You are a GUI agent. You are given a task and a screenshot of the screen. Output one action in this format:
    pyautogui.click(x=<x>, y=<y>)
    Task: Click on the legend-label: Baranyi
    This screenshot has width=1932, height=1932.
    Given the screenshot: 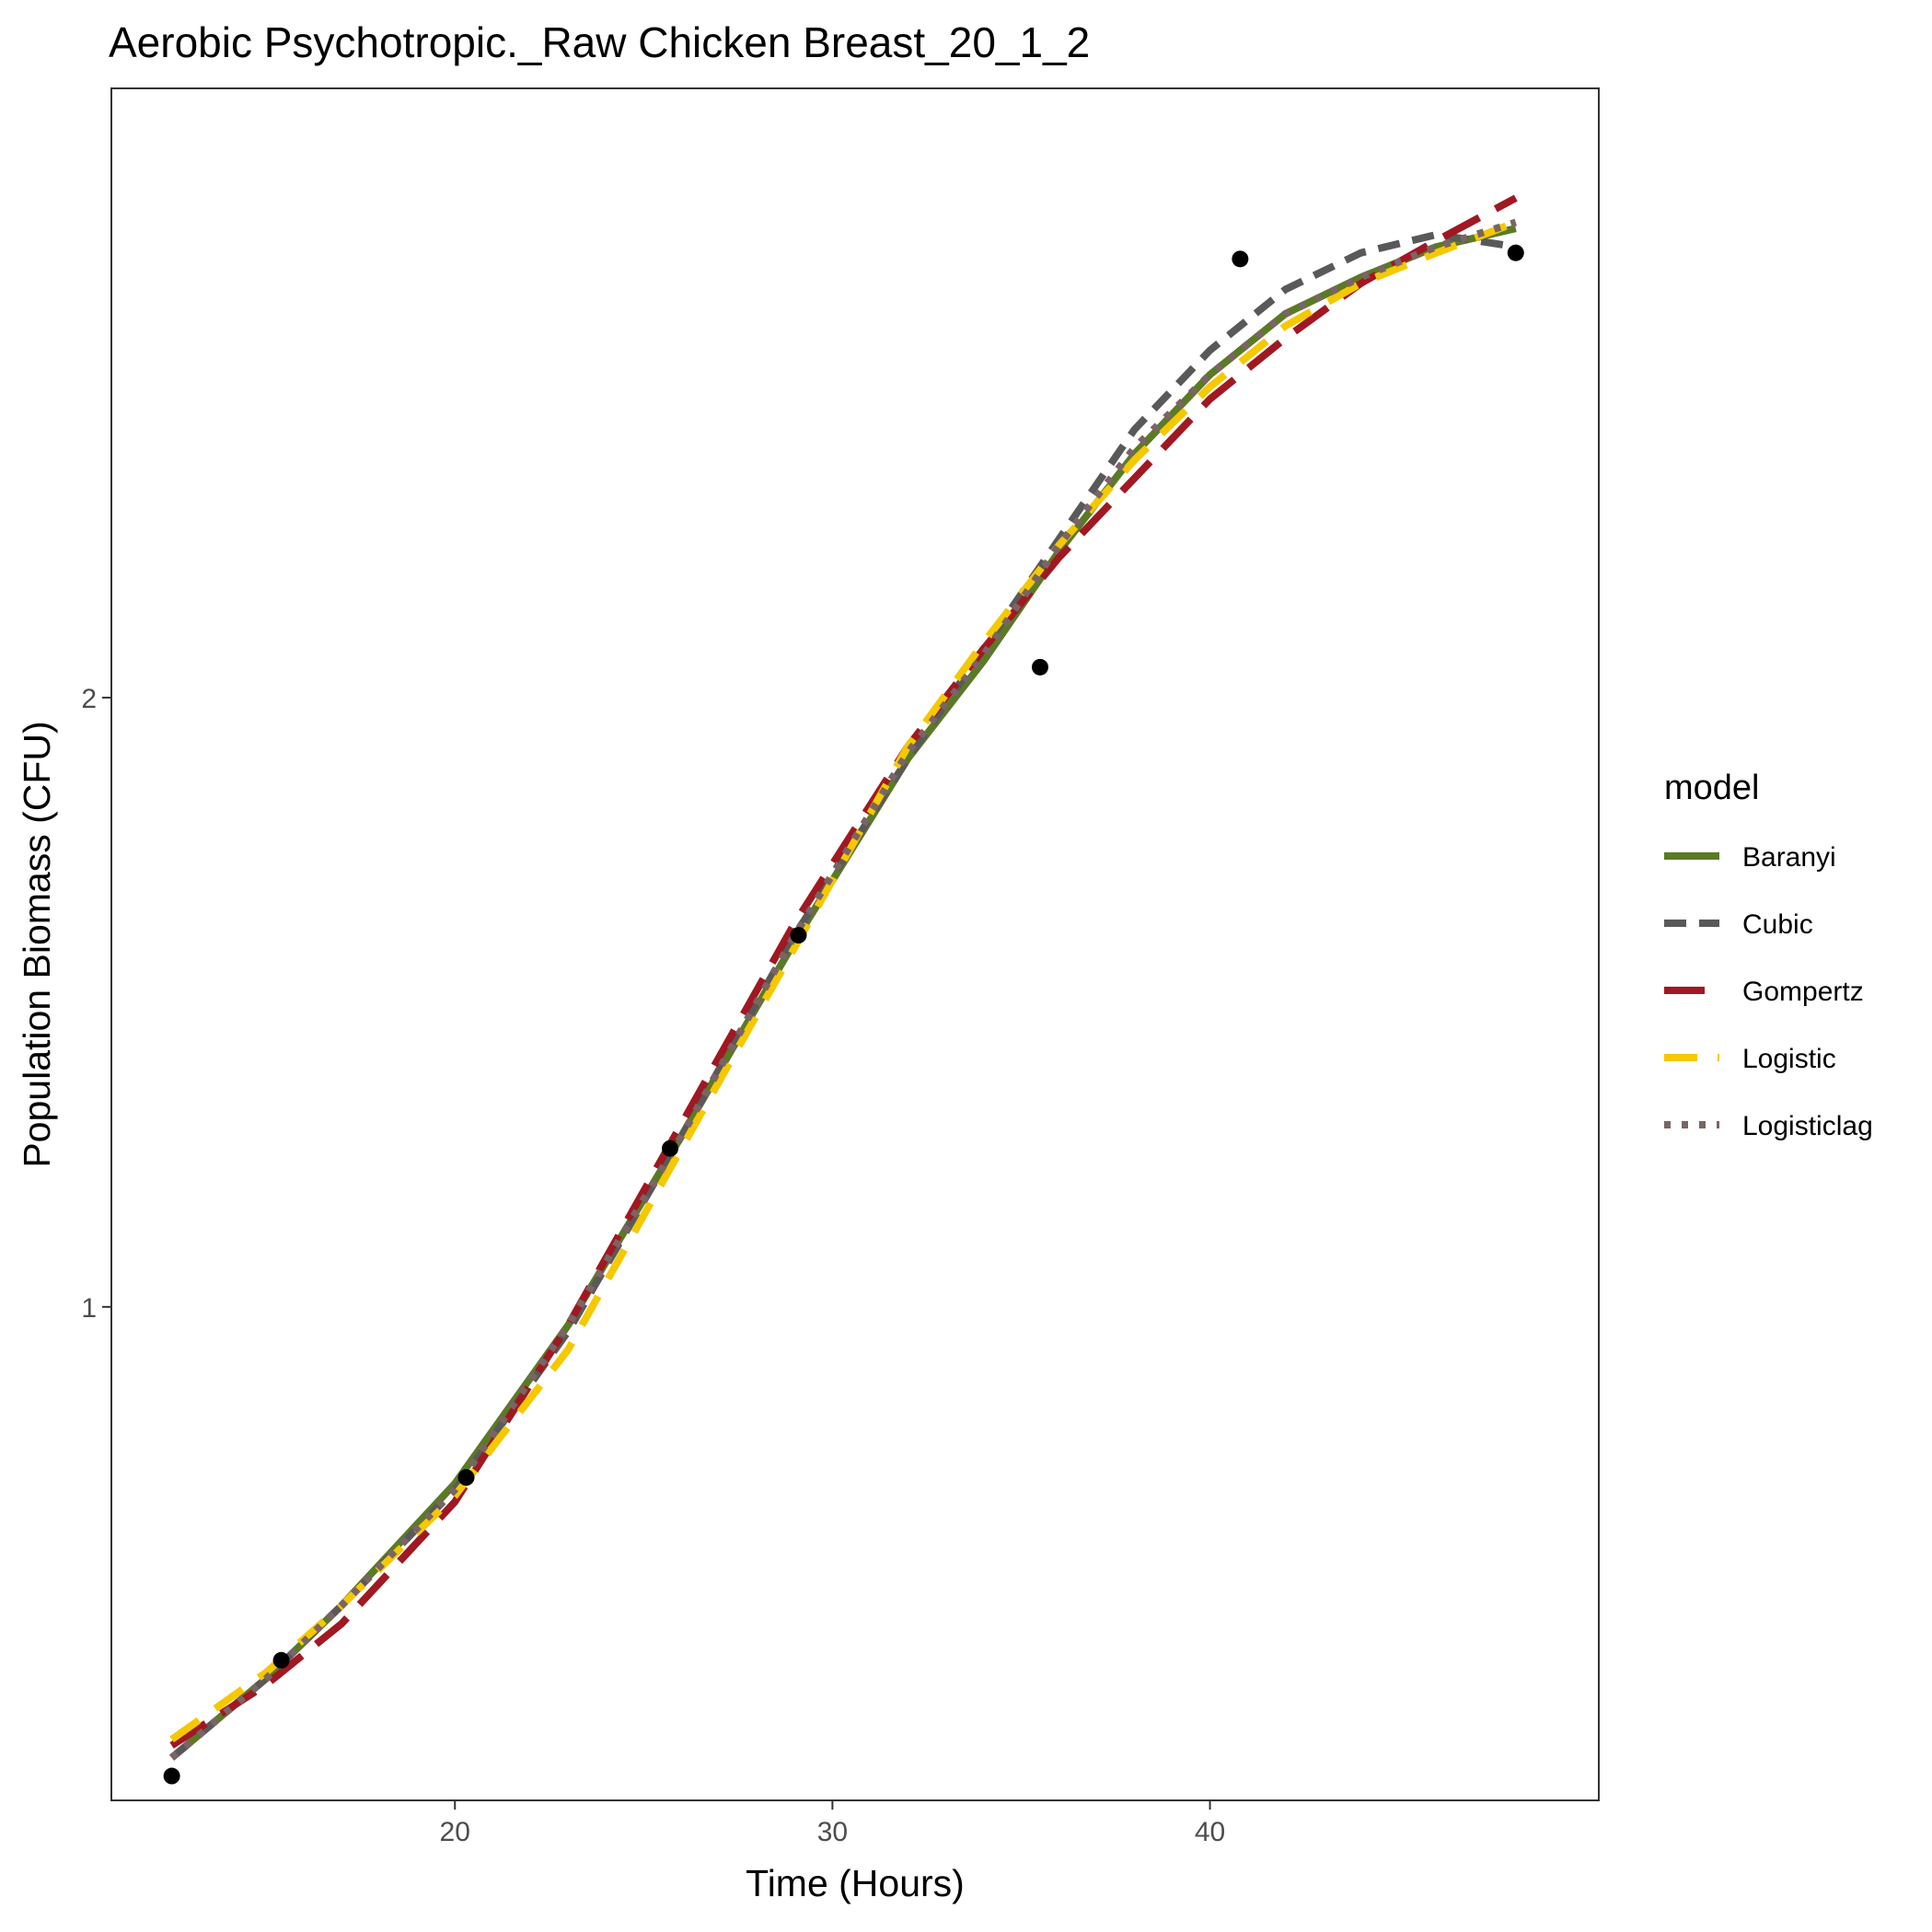 What is the action you would take?
    pyautogui.click(x=1789, y=858)
    